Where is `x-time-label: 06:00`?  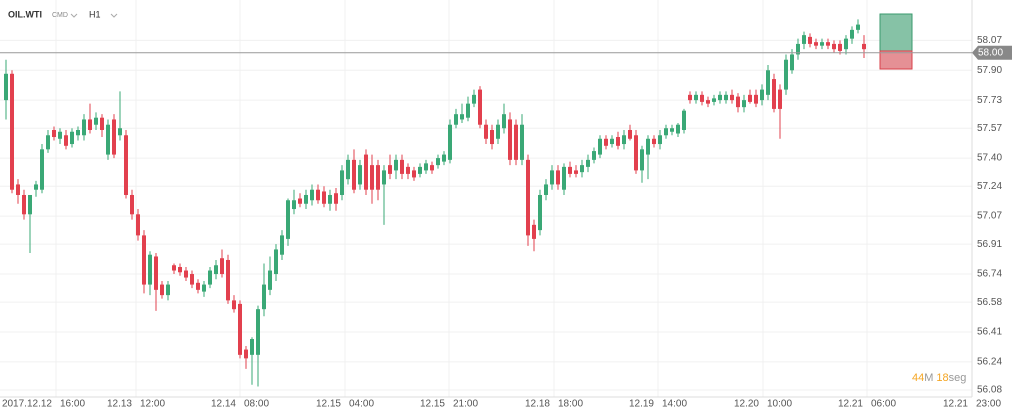 x-time-label: 06:00 is located at coordinates (883, 404).